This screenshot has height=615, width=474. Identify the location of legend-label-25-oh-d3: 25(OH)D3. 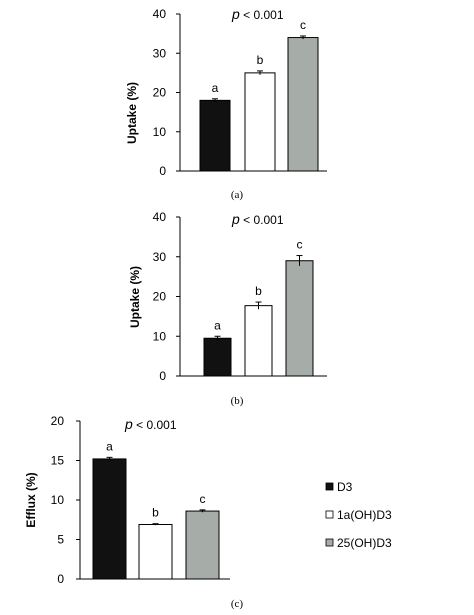
(364, 543).